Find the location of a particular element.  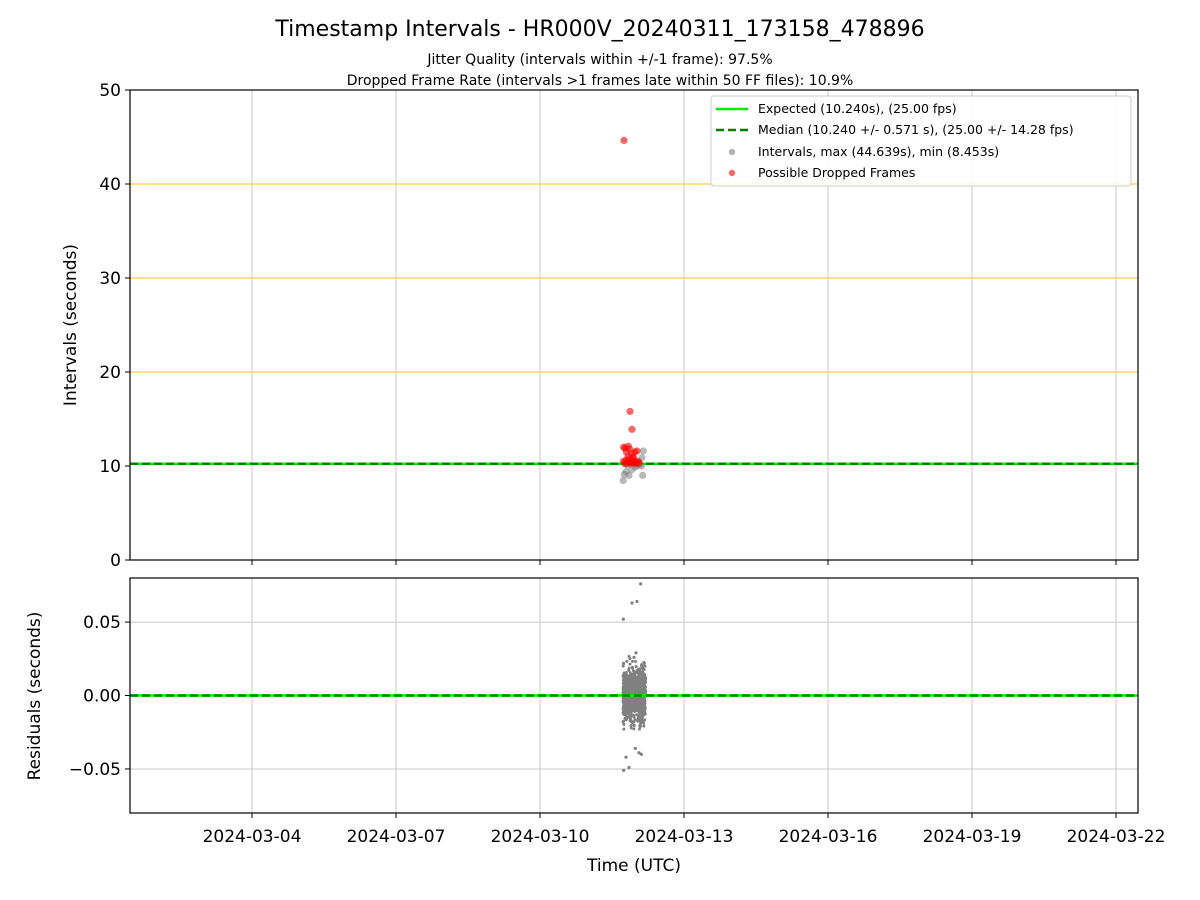

x-tick-label: 2024-03-10 is located at coordinates (540, 837).